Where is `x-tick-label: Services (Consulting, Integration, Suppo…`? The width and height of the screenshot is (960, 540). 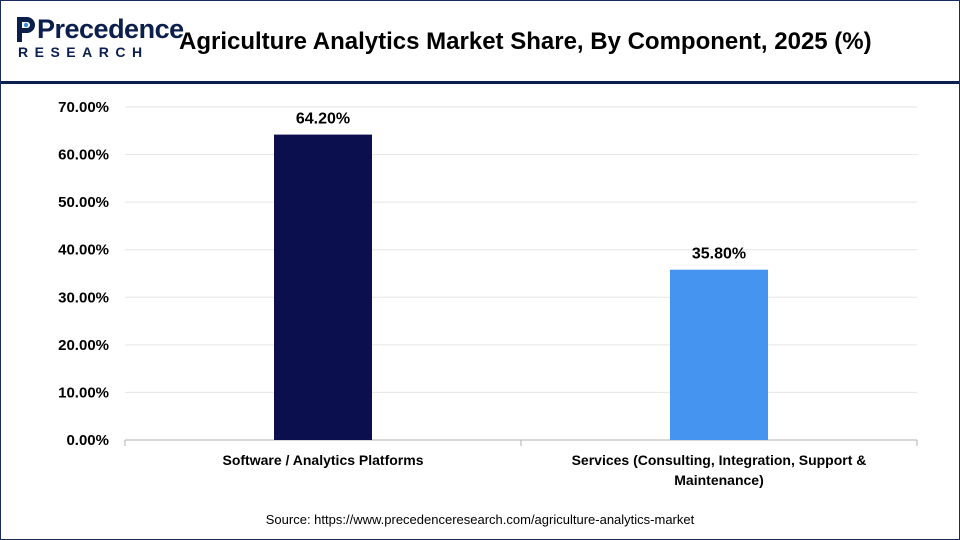 x-tick-label: Services (Consulting, Integration, Suppo… is located at coordinates (719, 460).